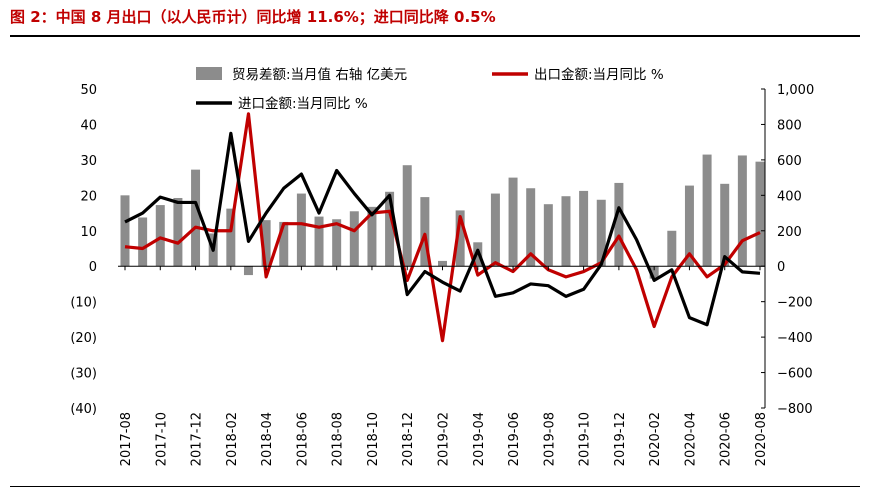 The image size is (874, 496). Describe the element at coordinates (795, 409) in the screenshot. I see `right-tick-label: −800` at that location.